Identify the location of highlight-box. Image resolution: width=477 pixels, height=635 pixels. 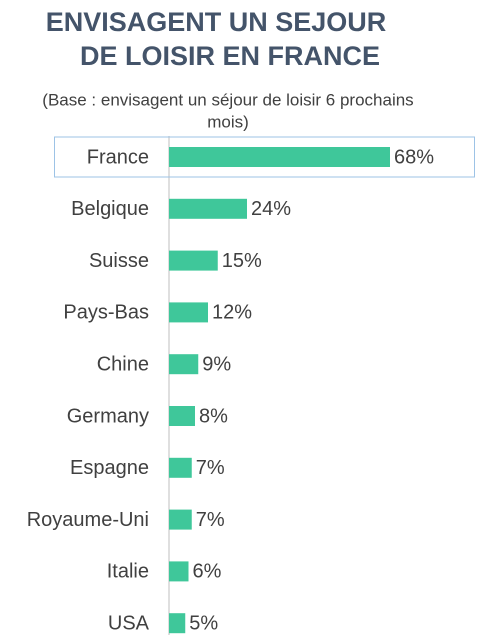
(264, 157).